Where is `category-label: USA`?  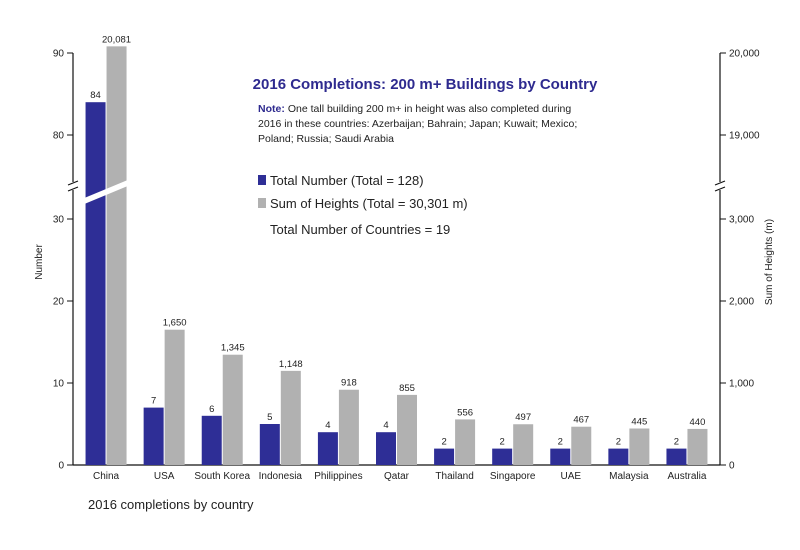
category-label: USA is located at coordinates (164, 476).